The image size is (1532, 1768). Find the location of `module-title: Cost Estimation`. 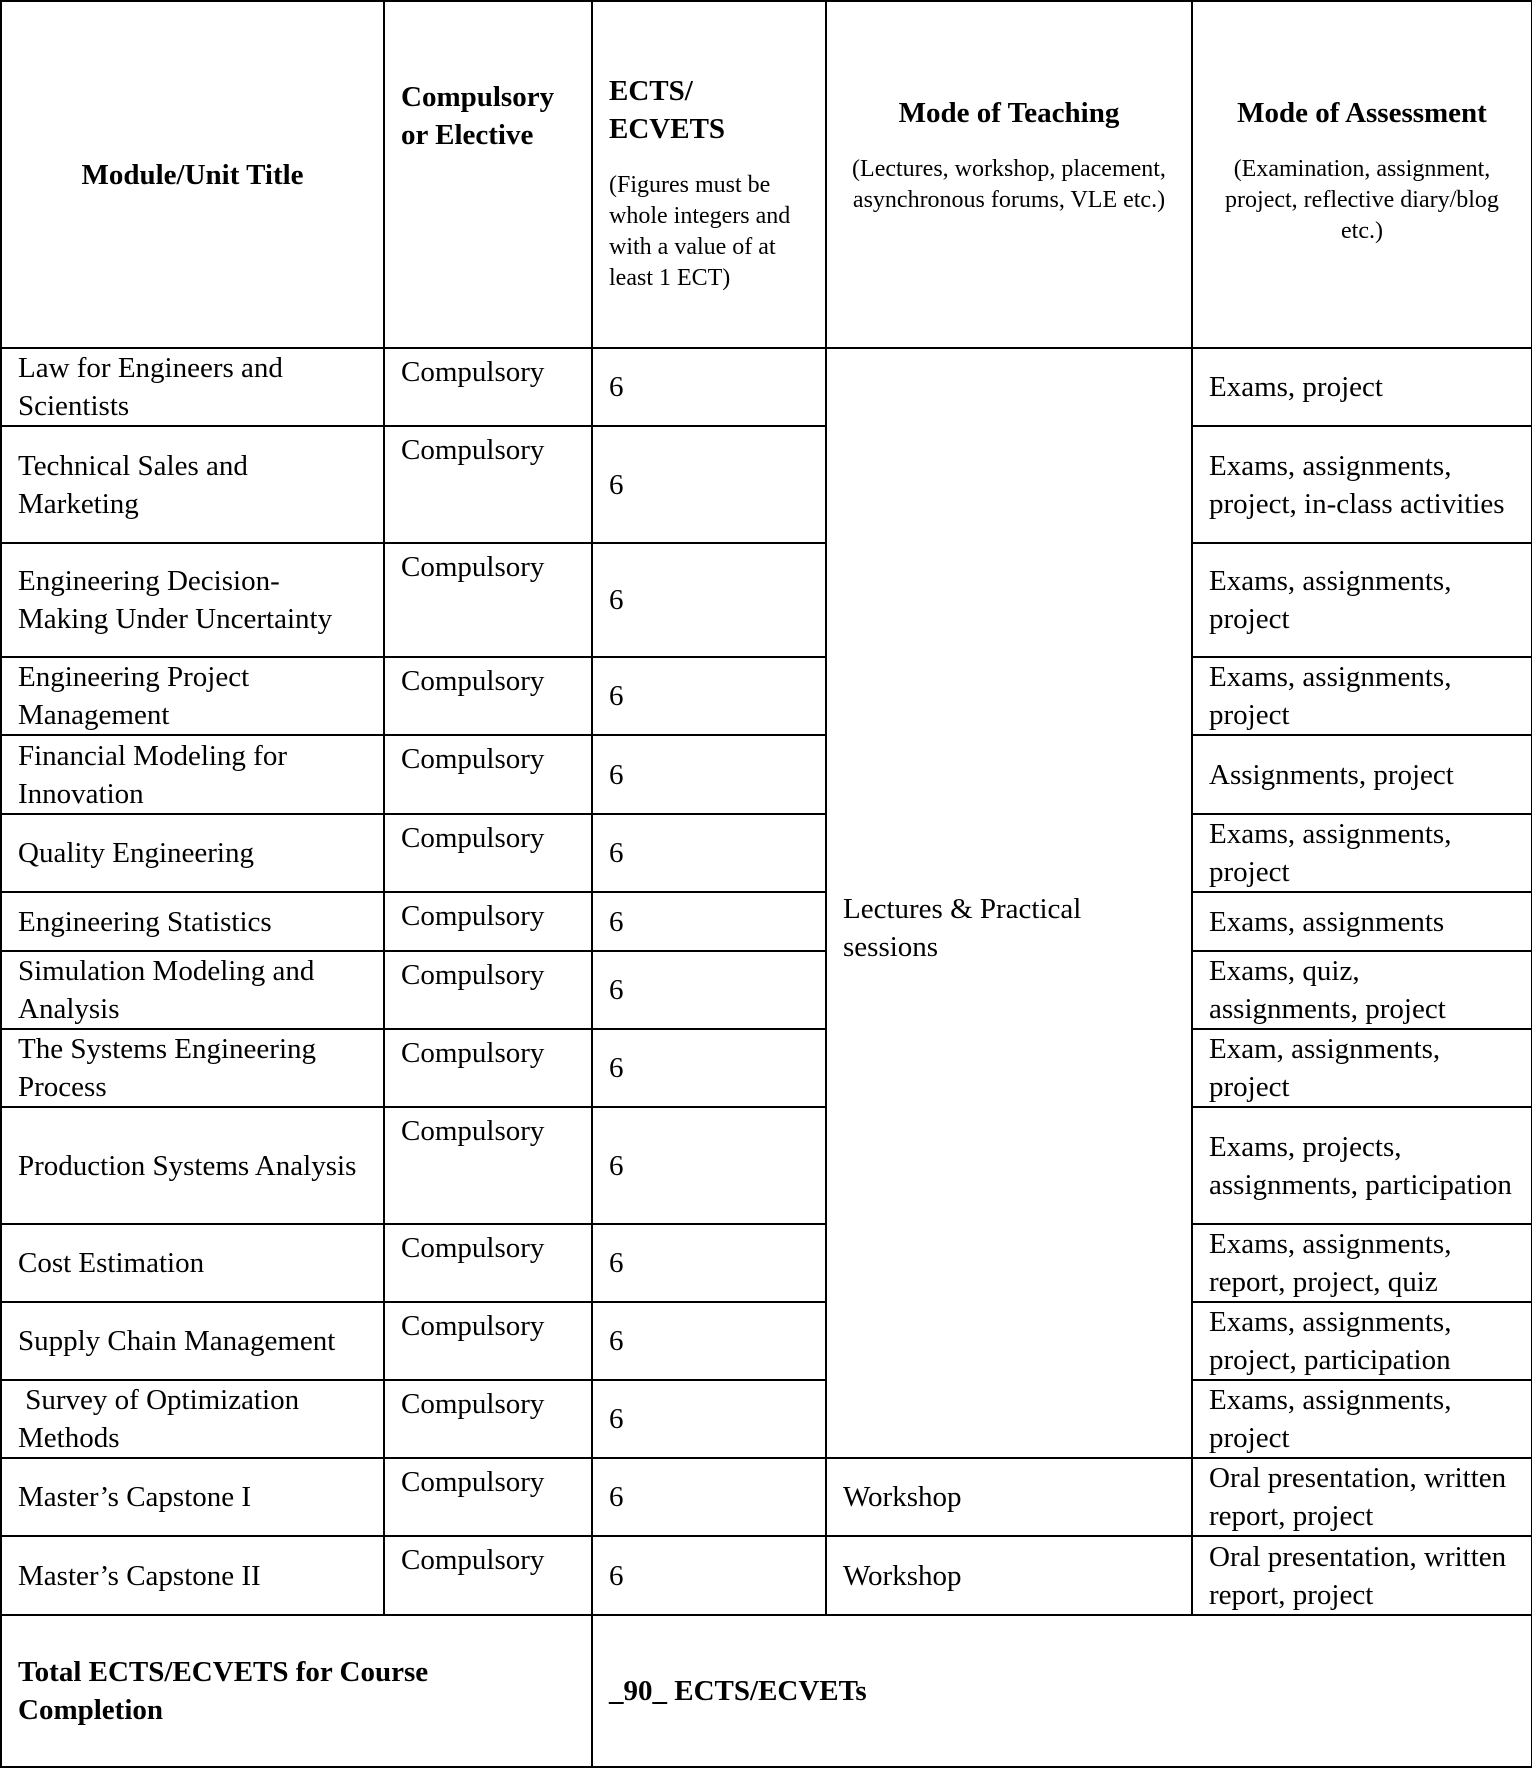

module-title: Cost Estimation is located at coordinates (192, 1263).